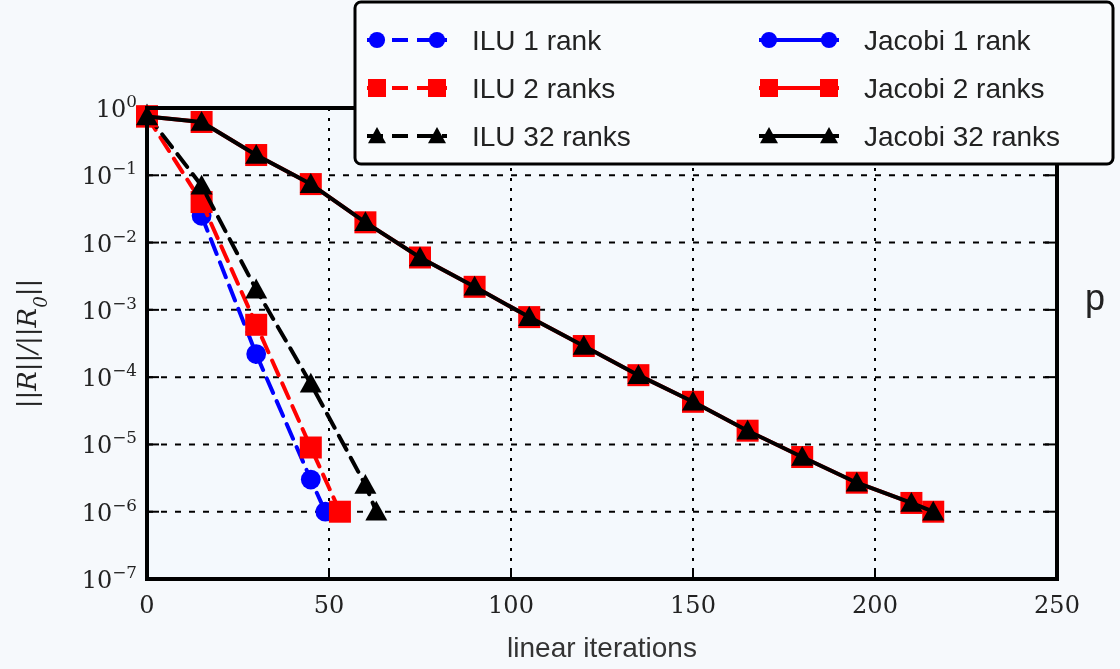  Describe the element at coordinates (602, 647) in the screenshot. I see `x-axis-title: linear iterations` at that location.